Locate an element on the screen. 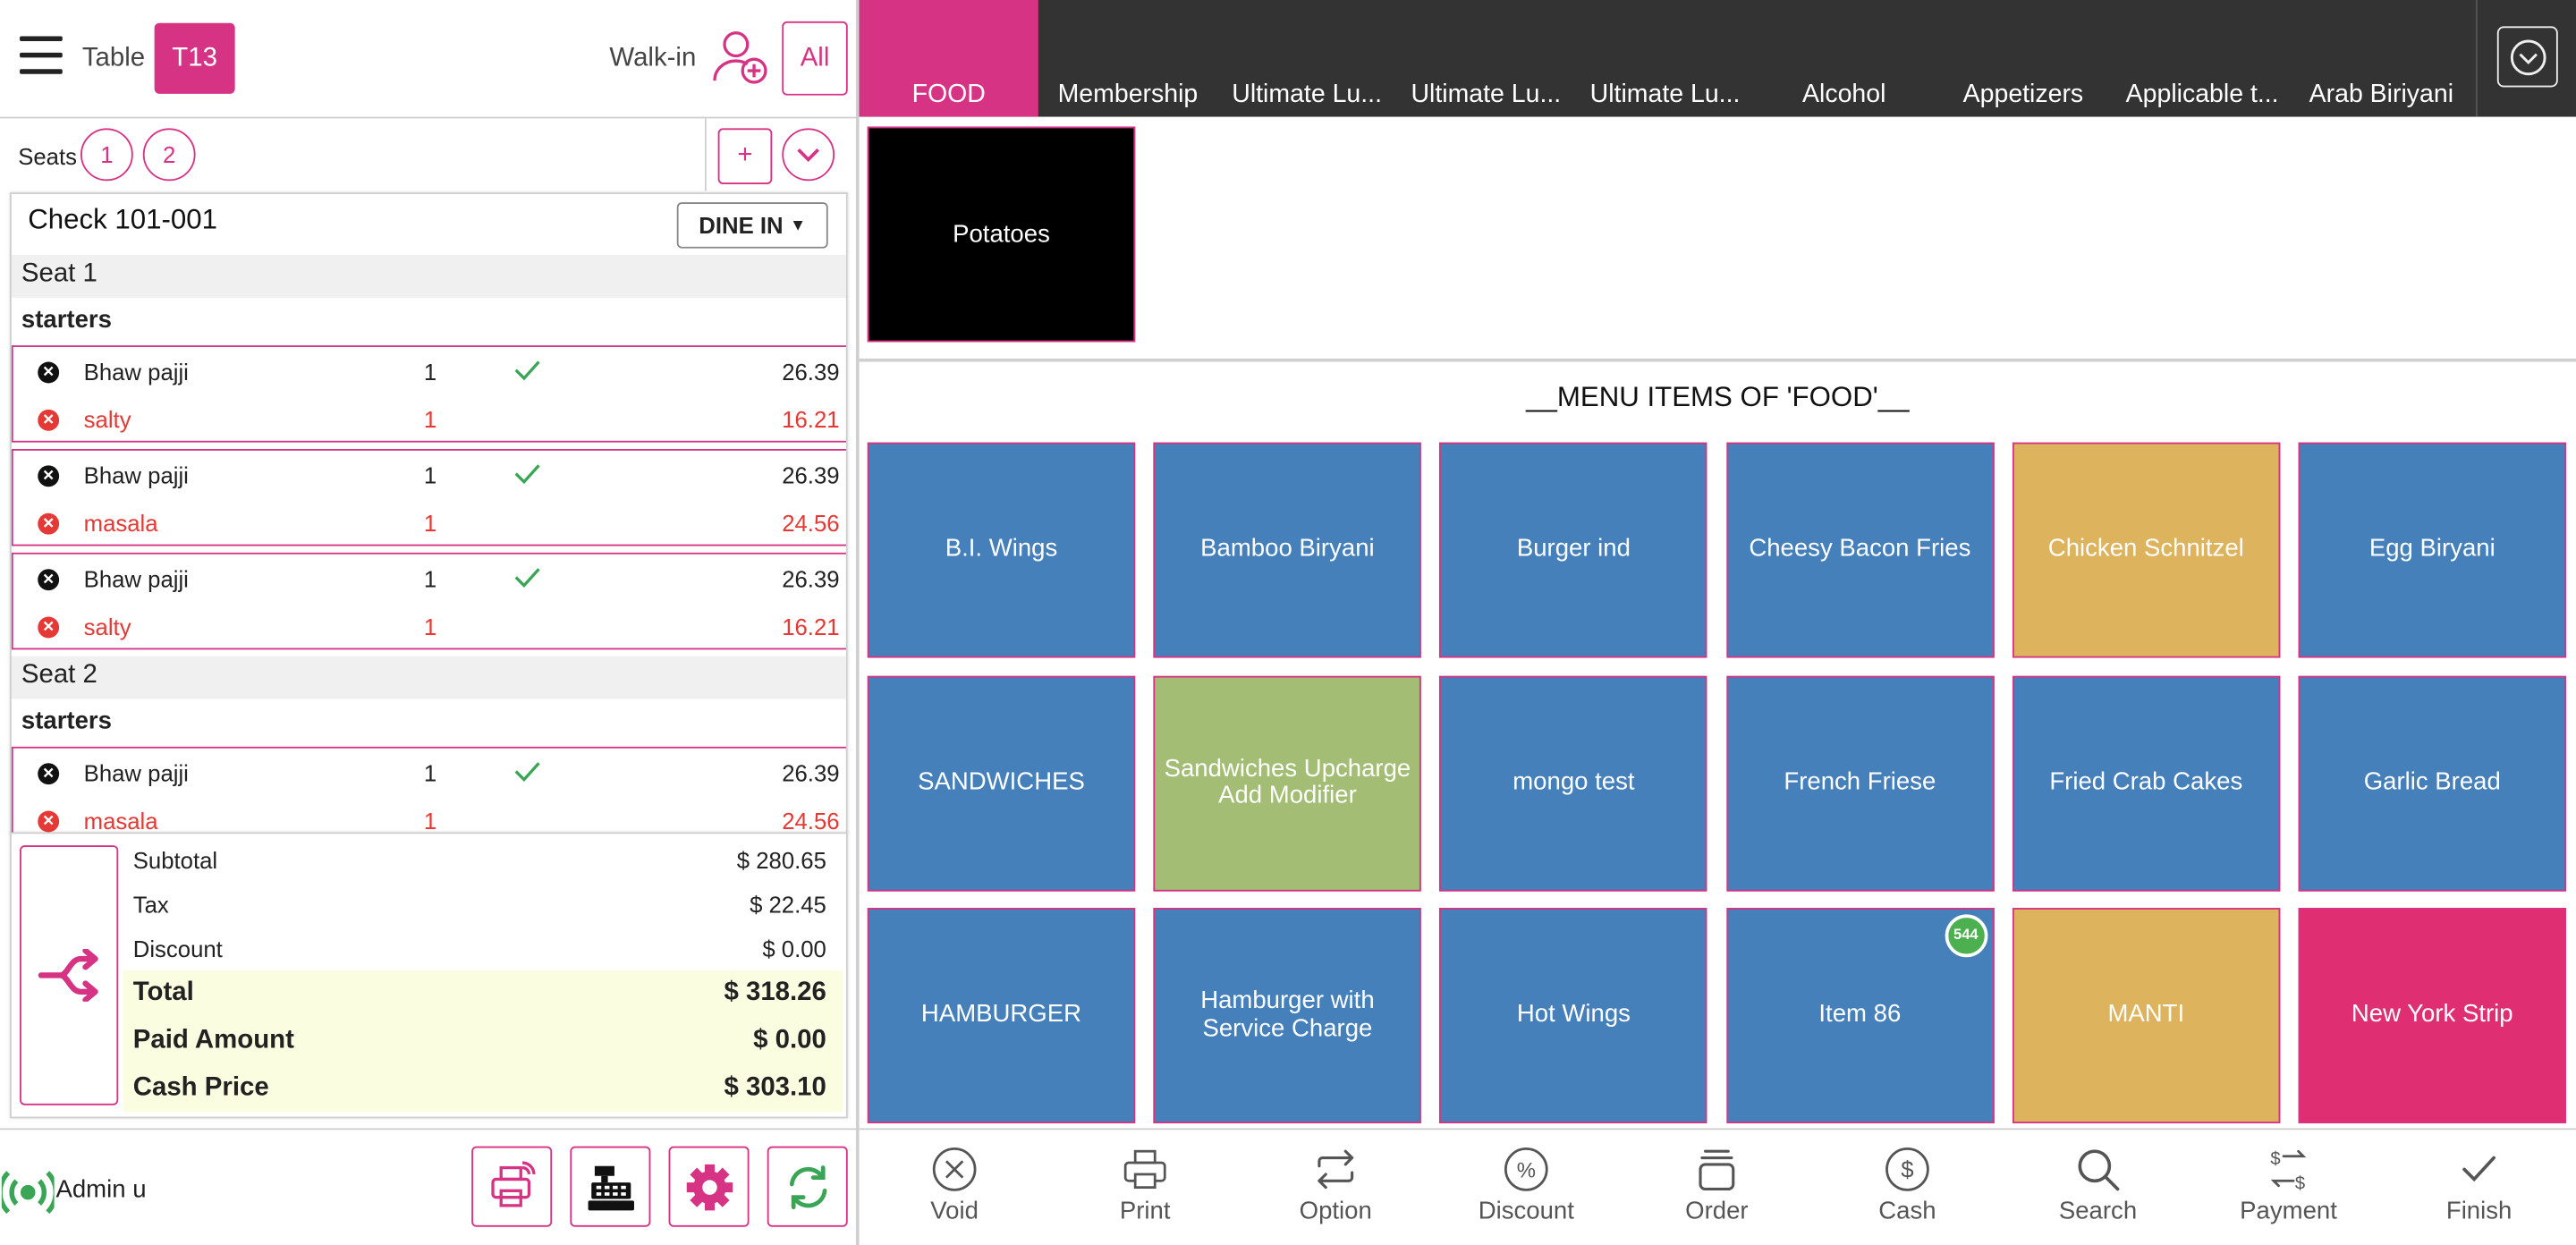 Image resolution: width=2576 pixels, height=1245 pixels. seat-2-button: 2 is located at coordinates (169, 155).